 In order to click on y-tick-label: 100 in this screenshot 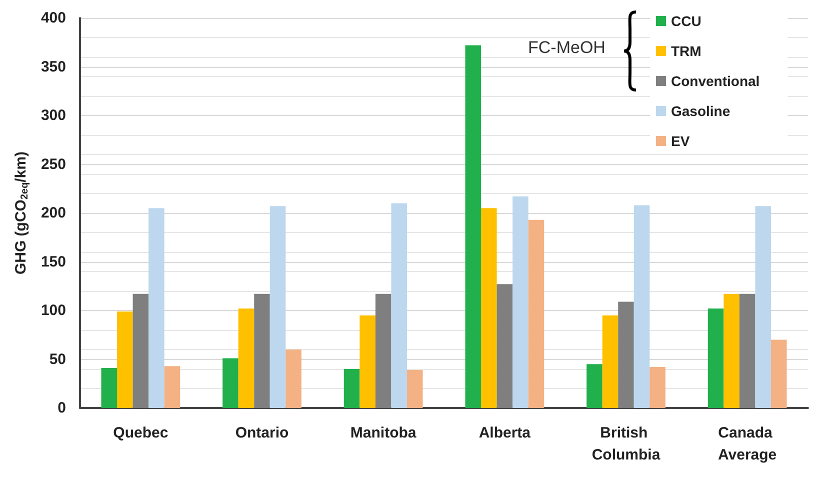, I will do `click(53, 310)`.